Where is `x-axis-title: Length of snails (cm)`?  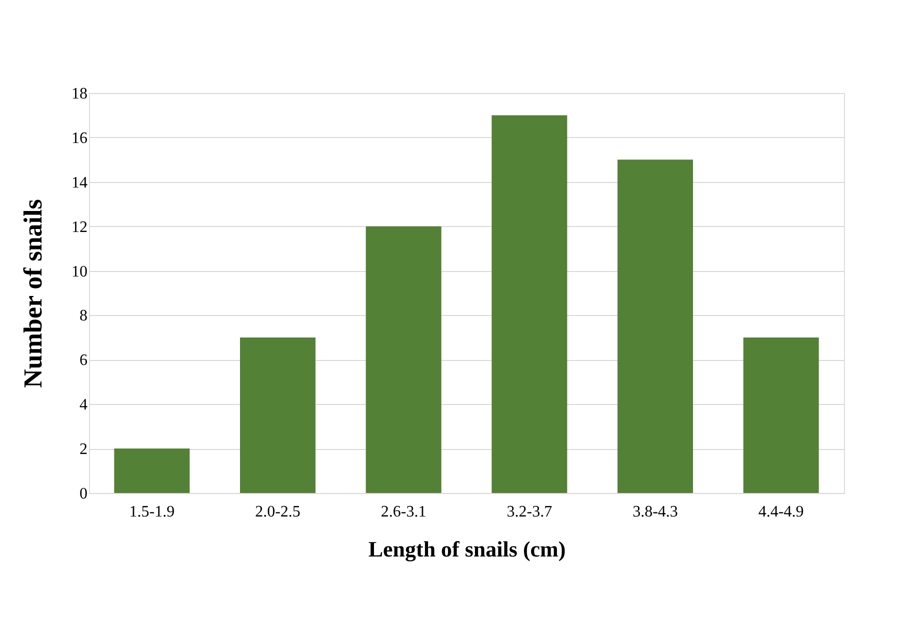 x-axis-title: Length of snails (cm) is located at coordinates (467, 549).